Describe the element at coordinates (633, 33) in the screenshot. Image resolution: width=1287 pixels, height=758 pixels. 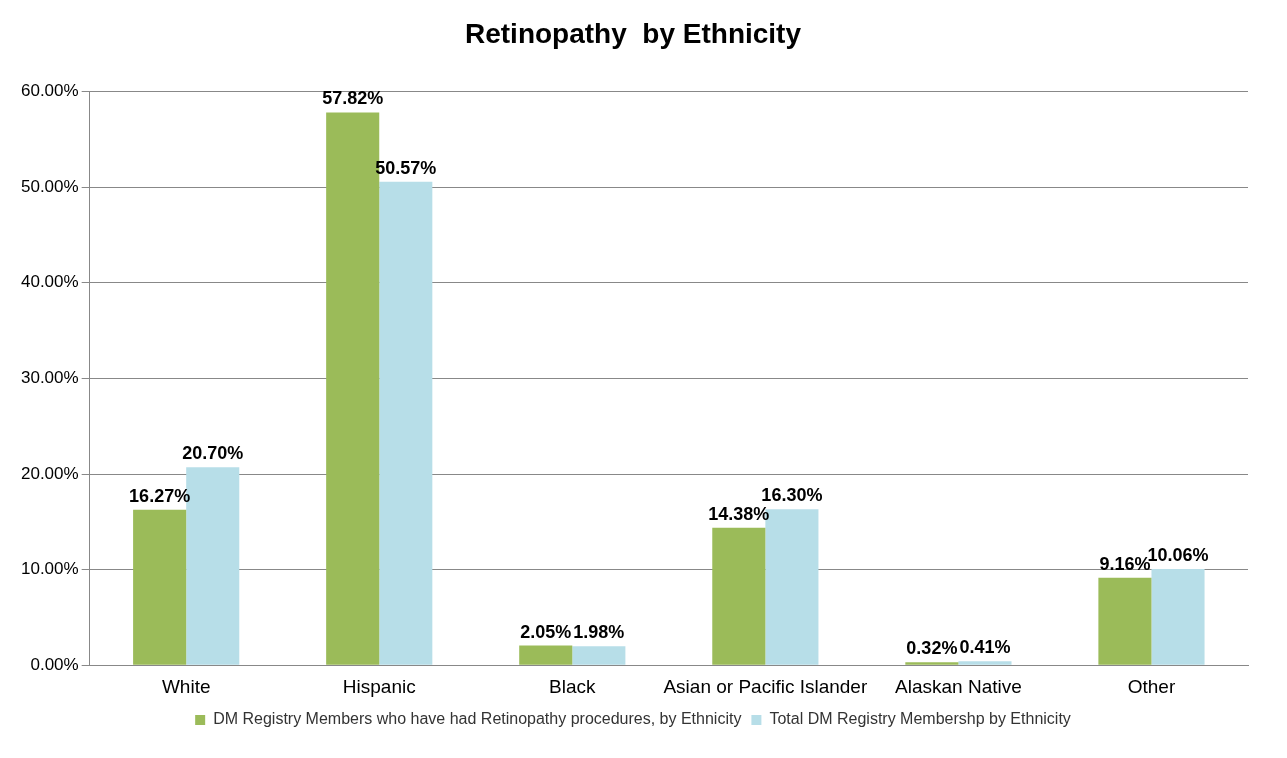
I see `chart-title: Retinopathy by Ethnicity` at that location.